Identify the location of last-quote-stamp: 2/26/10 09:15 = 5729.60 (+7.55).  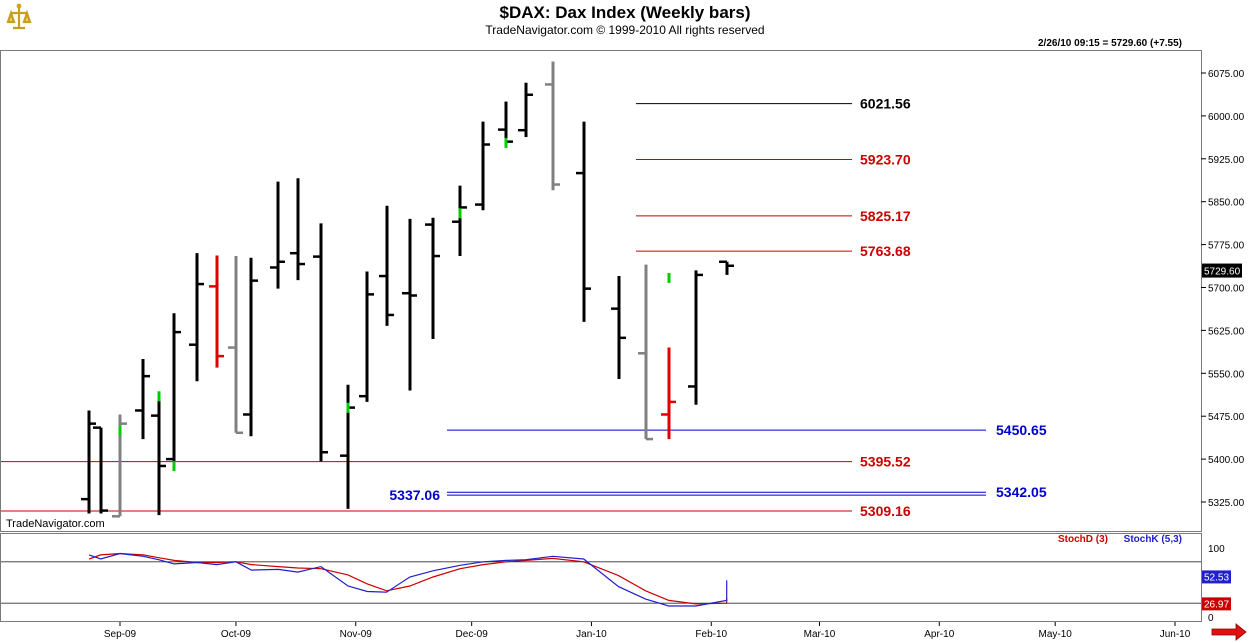
(1110, 43).